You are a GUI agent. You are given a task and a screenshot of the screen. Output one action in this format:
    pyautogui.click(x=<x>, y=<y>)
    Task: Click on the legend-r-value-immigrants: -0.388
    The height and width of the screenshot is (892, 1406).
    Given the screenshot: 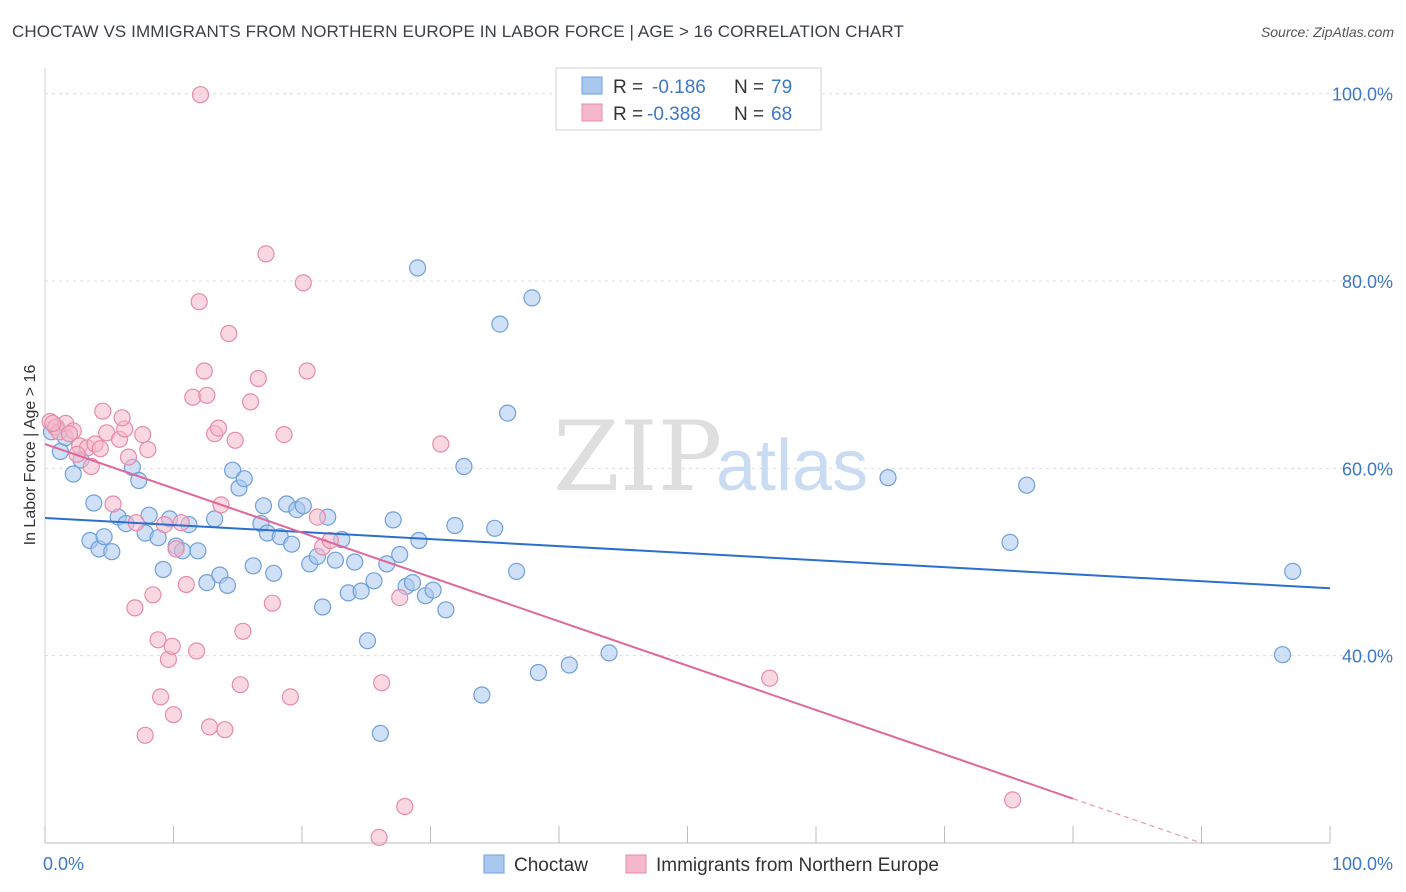 What is the action you would take?
    pyautogui.click(x=674, y=114)
    